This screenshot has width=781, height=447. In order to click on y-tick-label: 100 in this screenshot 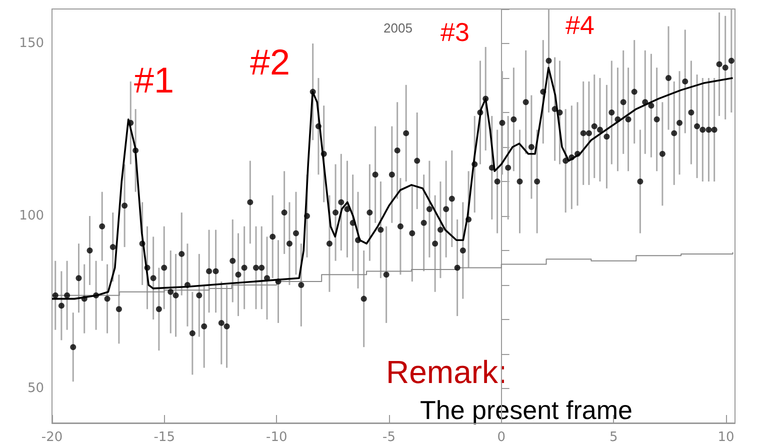, I will do `click(31, 216)`.